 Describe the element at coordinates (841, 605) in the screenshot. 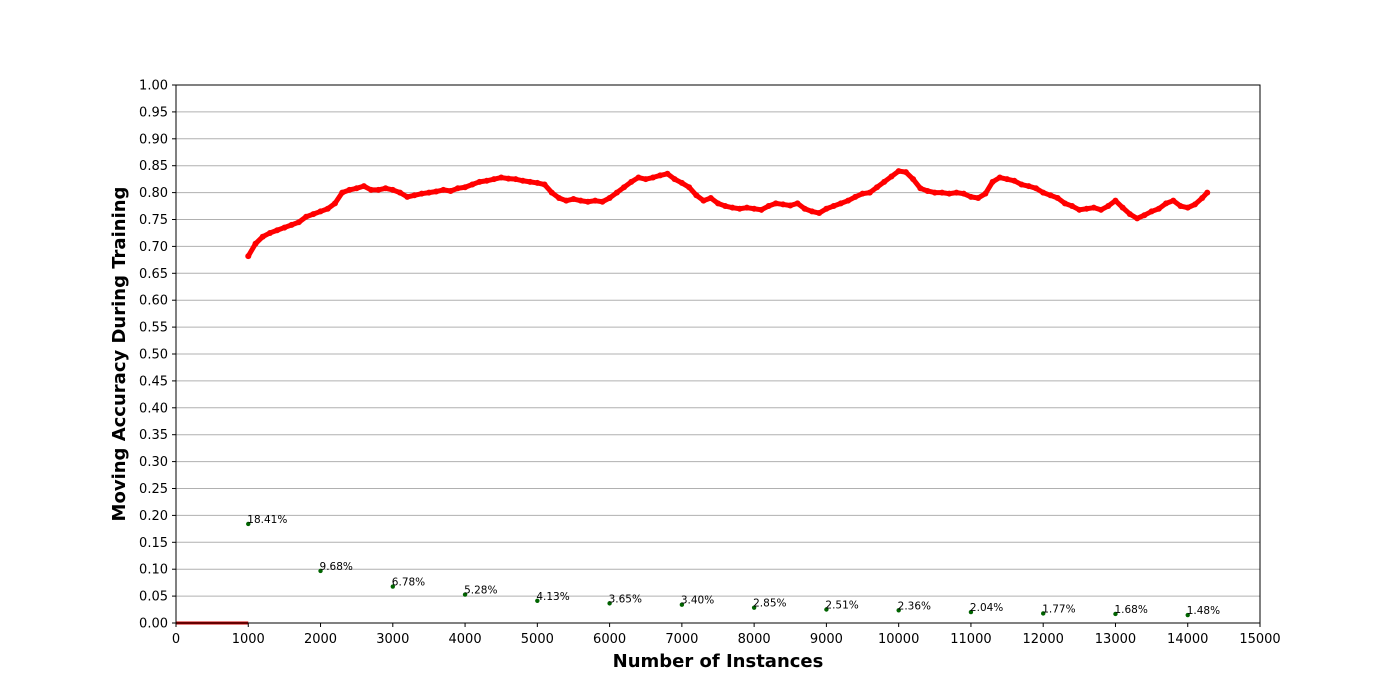

I see `error-label: 2.51%` at that location.